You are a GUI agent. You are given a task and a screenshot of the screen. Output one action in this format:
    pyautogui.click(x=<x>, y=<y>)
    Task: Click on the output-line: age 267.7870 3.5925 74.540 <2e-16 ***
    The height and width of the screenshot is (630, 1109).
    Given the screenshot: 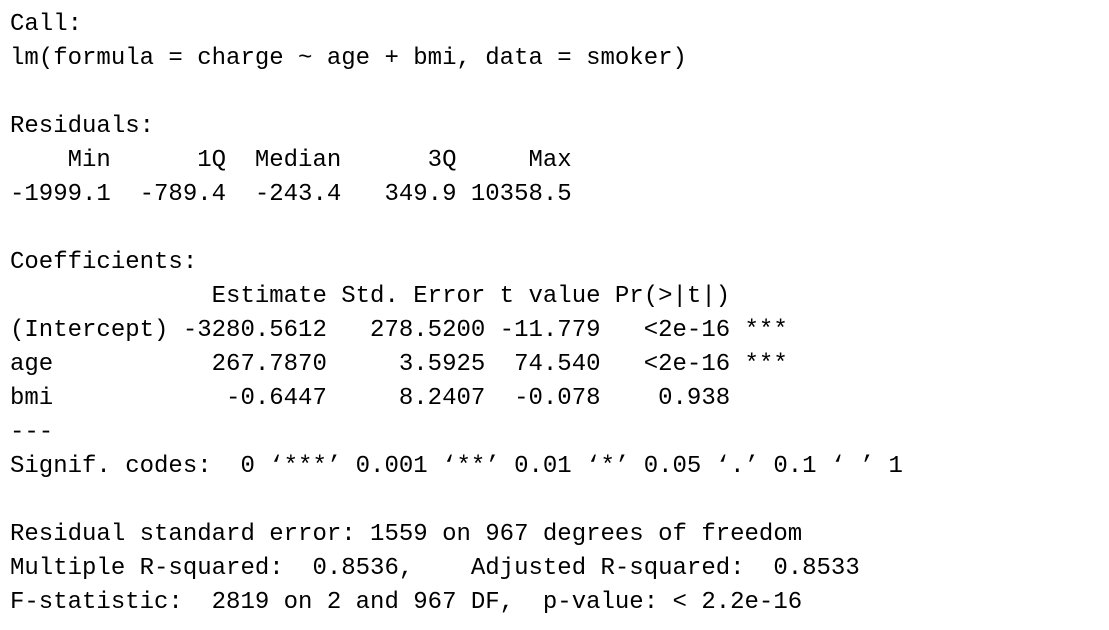 What is the action you would take?
    pyautogui.click(x=399, y=364)
    